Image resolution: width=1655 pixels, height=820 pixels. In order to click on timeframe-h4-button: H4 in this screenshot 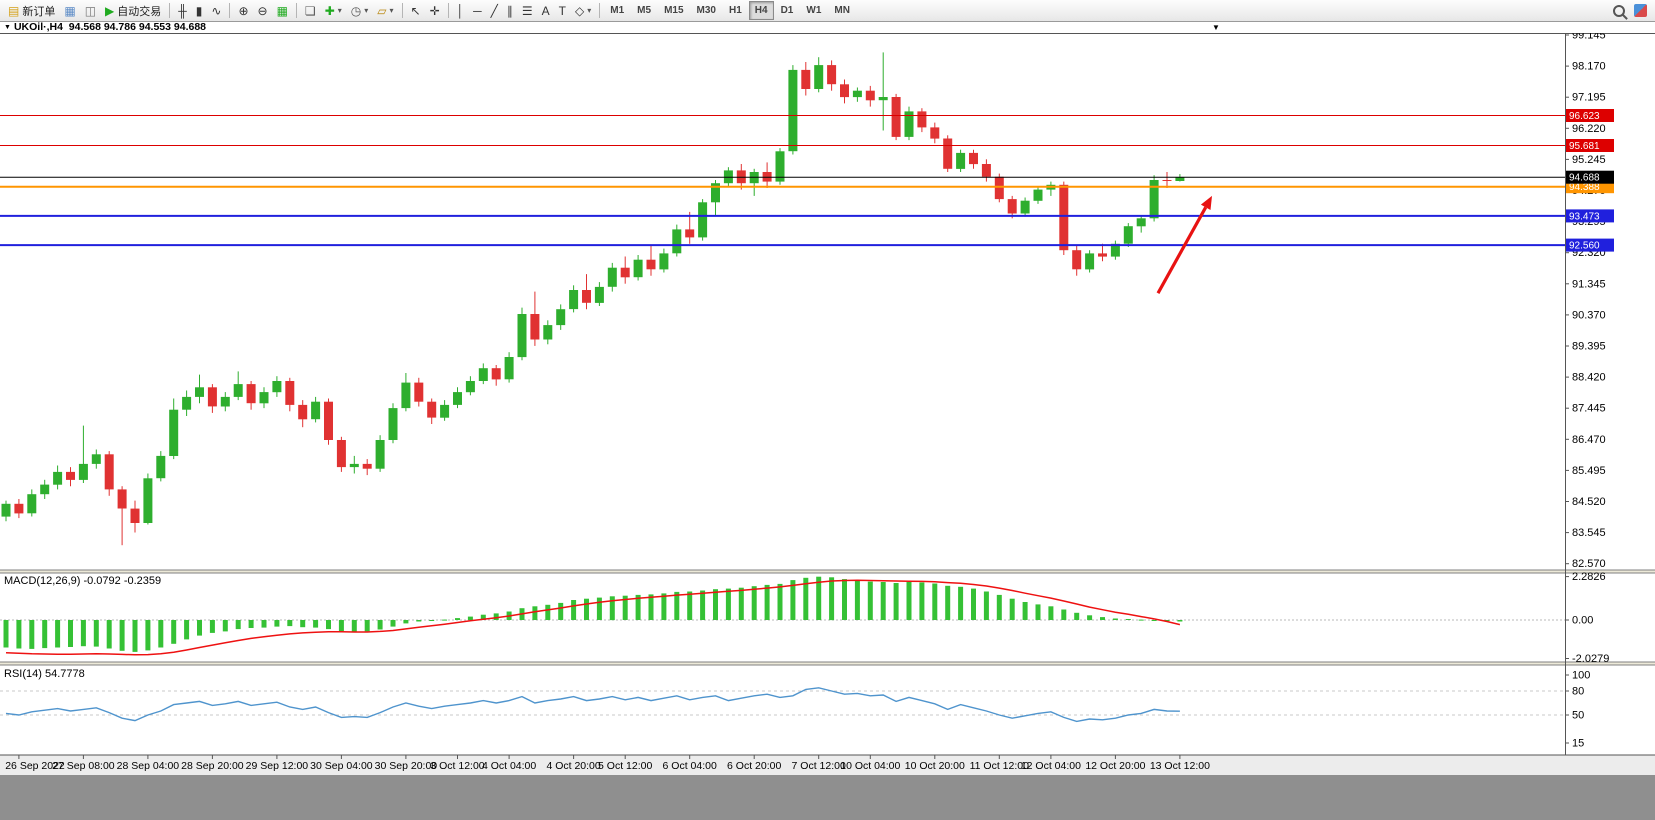, I will do `click(761, 10)`.